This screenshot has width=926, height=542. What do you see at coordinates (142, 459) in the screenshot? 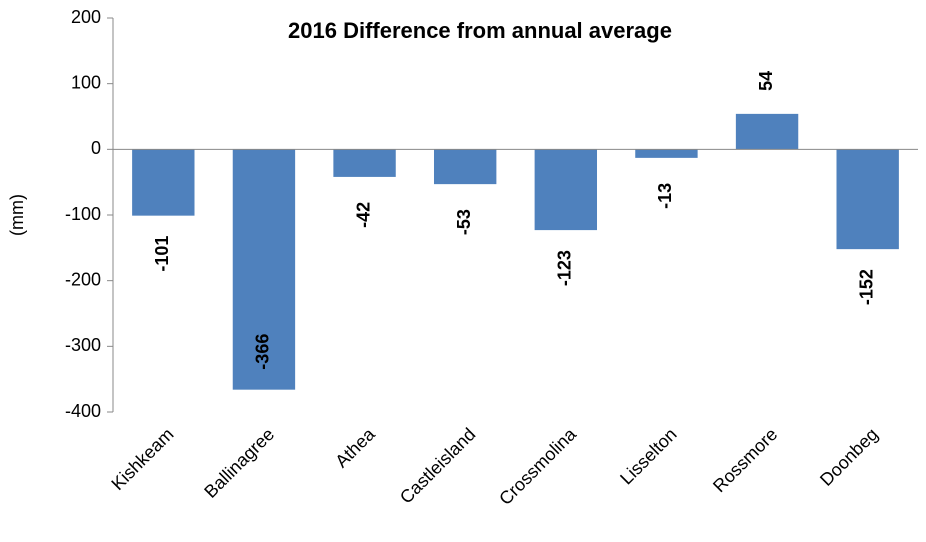
I see `x-tick-label: Kishkeam` at bounding box center [142, 459].